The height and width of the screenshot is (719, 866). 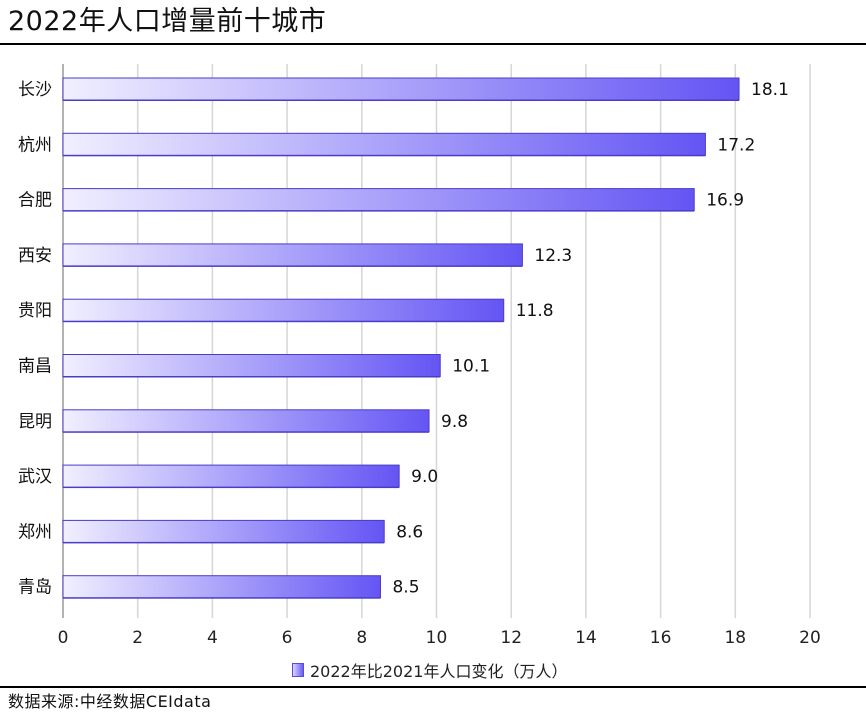 What do you see at coordinates (433, 687) in the screenshot?
I see `source-divider` at bounding box center [433, 687].